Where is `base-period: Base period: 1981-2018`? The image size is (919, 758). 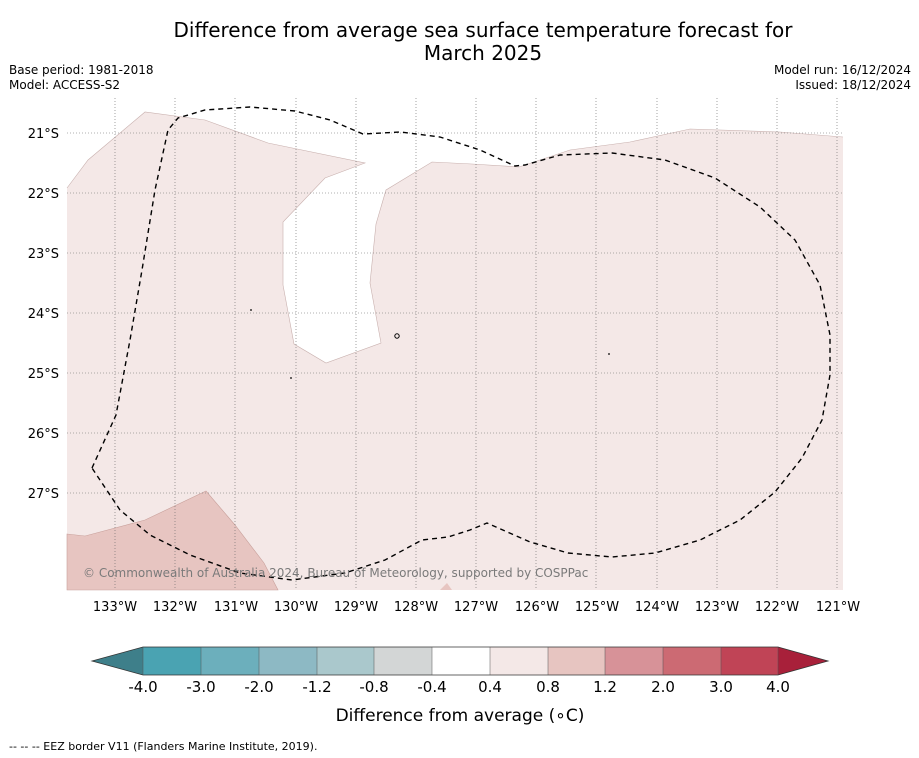
base-period: Base period: 1981-2018 is located at coordinates (81, 70).